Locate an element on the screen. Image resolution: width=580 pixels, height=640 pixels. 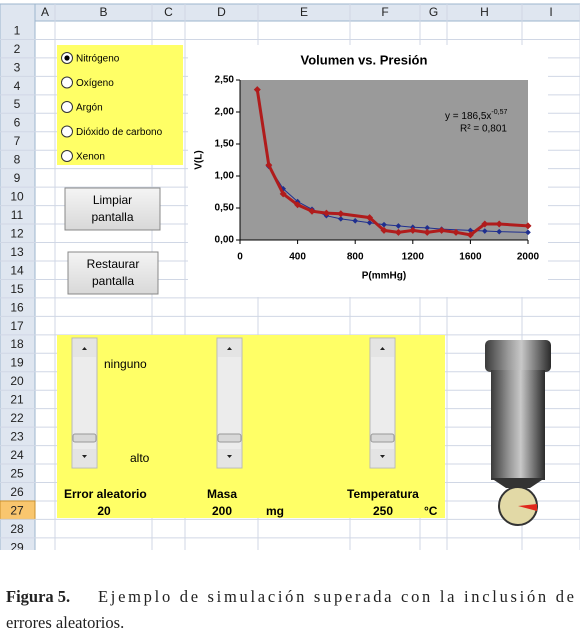
row-header: 21 is located at coordinates (17, 400).